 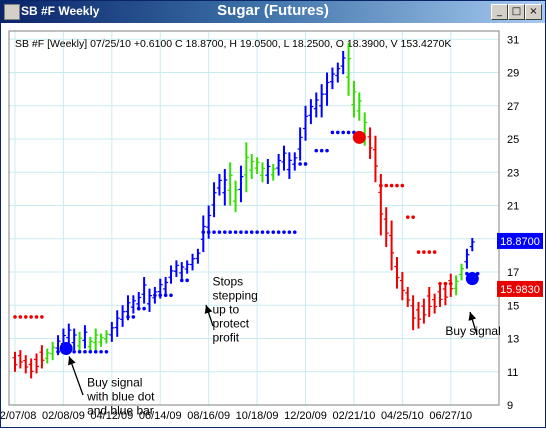 What do you see at coordinates (472, 331) in the screenshot?
I see `chart-annotation: Buy signal` at bounding box center [472, 331].